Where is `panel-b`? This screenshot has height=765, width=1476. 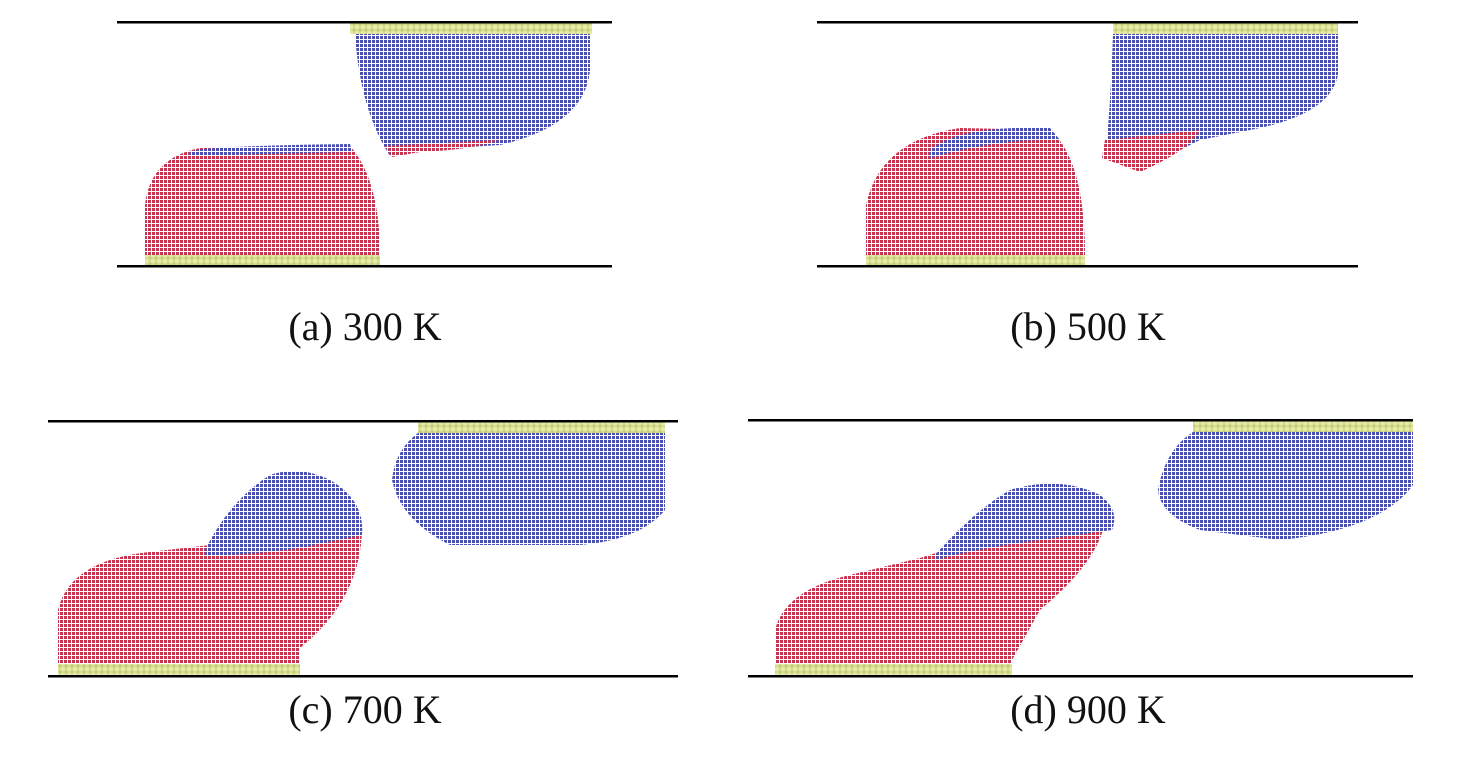 panel-b is located at coordinates (1087, 144).